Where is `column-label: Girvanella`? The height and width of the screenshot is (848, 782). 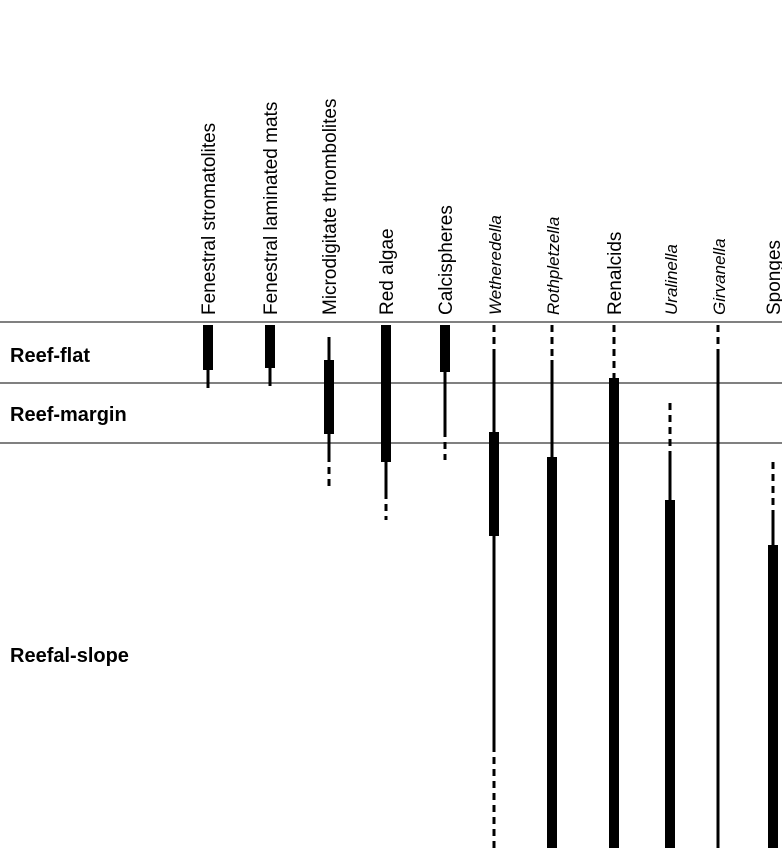
column-label: Girvanella is located at coordinates (719, 276).